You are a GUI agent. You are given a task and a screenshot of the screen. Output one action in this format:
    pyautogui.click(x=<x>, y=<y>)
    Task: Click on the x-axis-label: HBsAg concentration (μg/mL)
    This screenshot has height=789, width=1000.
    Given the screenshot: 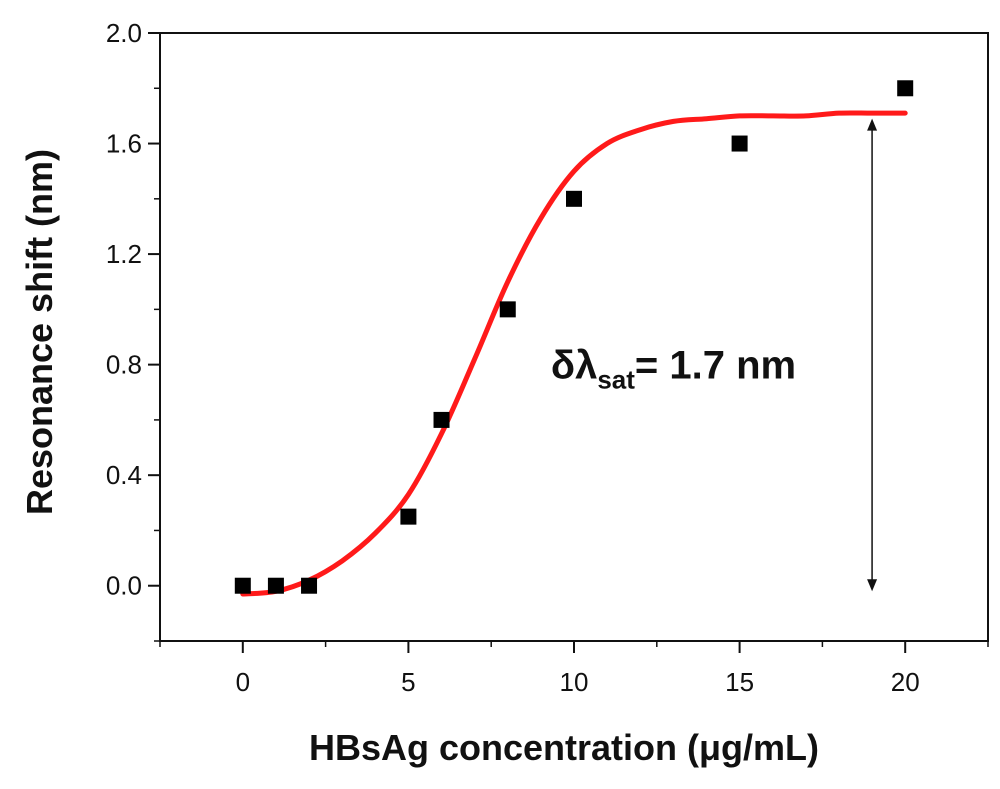 What is the action you would take?
    pyautogui.click(x=564, y=747)
    